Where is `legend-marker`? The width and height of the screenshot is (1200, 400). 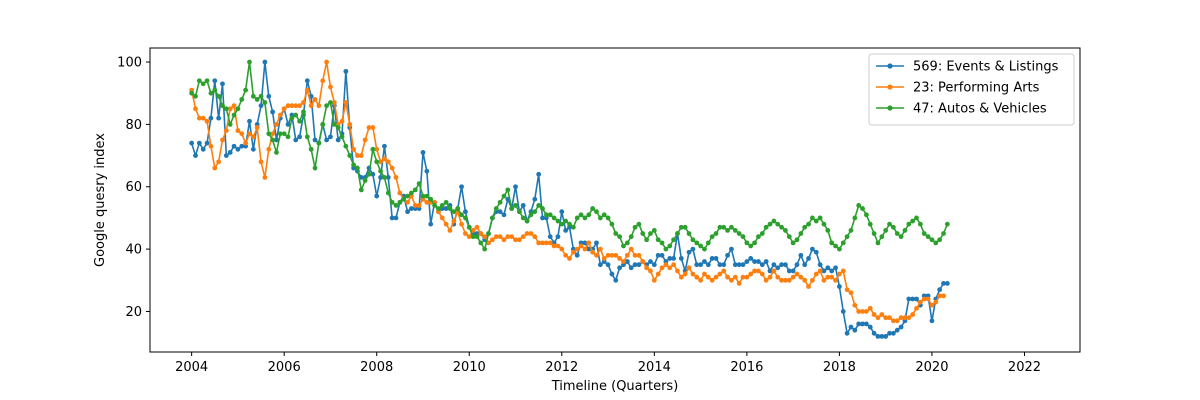 legend-marker is located at coordinates (890, 66).